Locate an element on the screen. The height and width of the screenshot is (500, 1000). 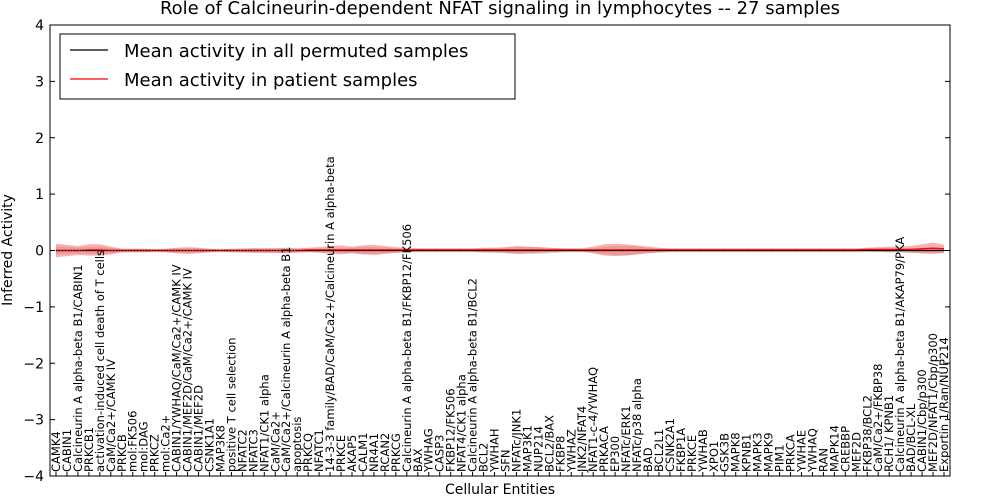
entity-label: NFAT4/CK1 alpha is located at coordinates (462, 423).